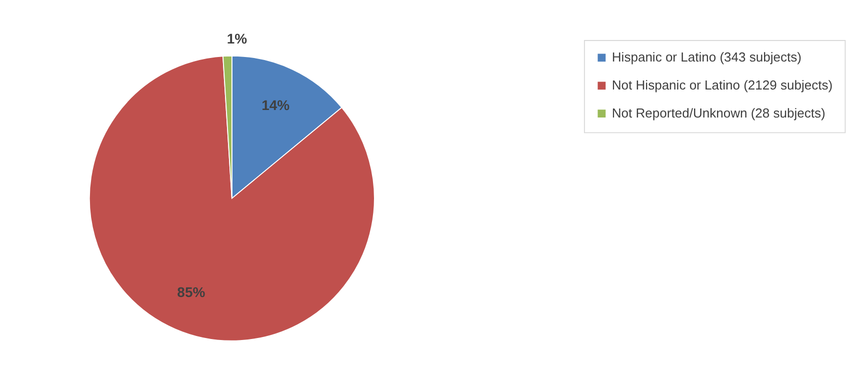 This screenshot has height=377, width=855. I want to click on legend-label: Hispanic or Latino (343 subjects), so click(707, 56).